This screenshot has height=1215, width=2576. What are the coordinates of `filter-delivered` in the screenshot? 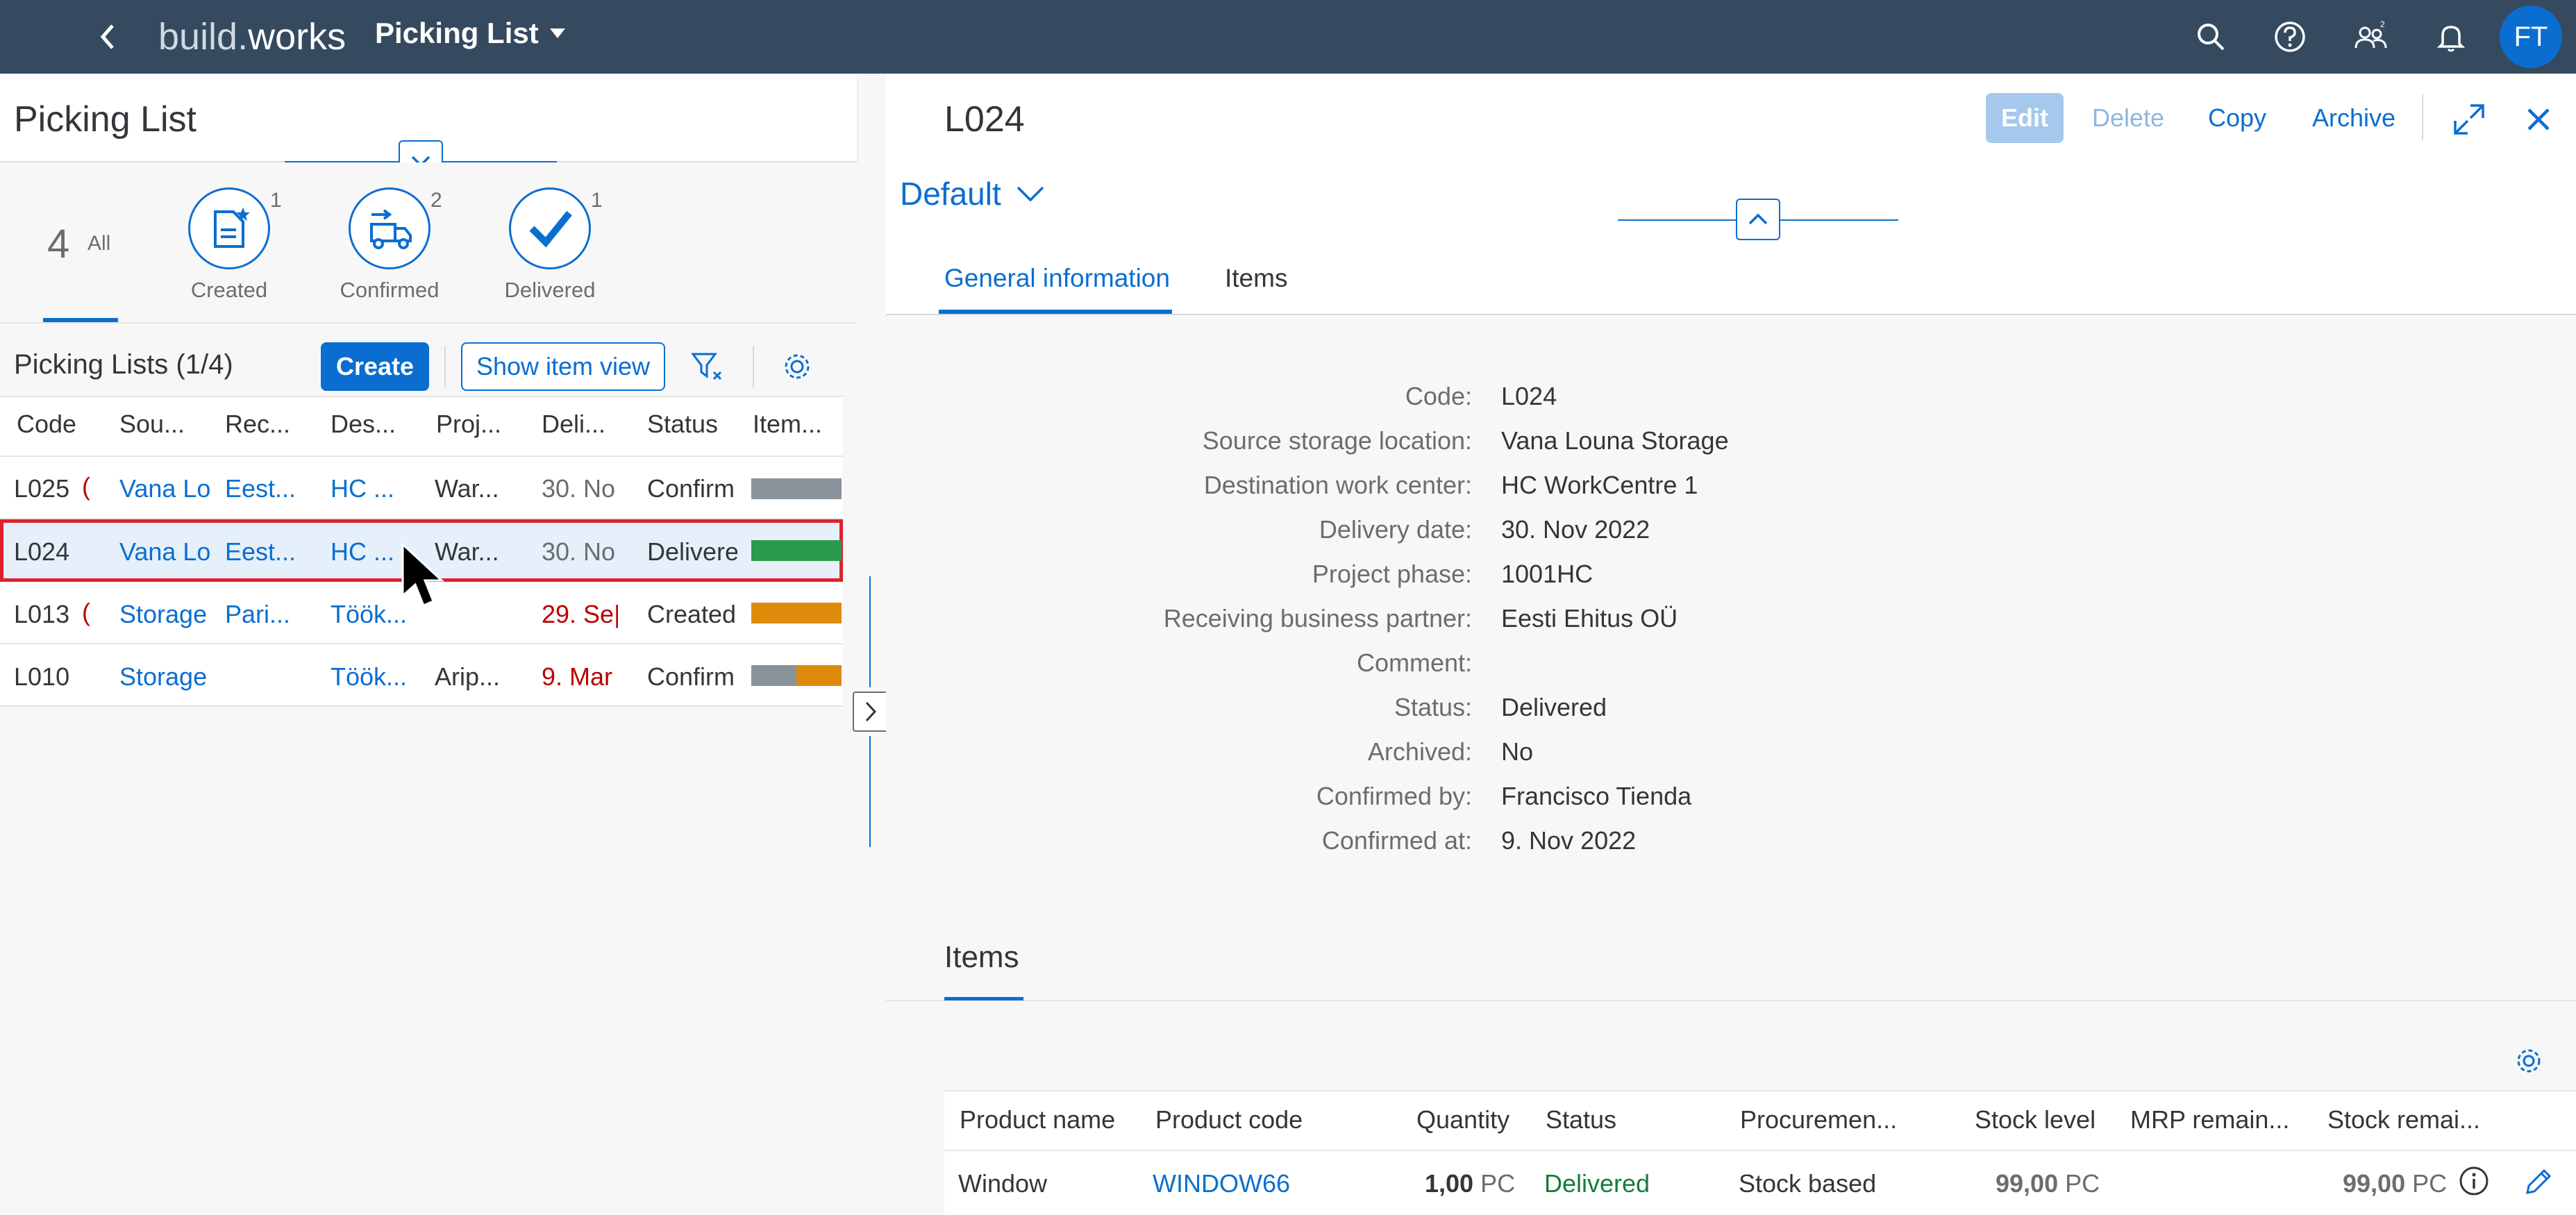 It's located at (550, 228).